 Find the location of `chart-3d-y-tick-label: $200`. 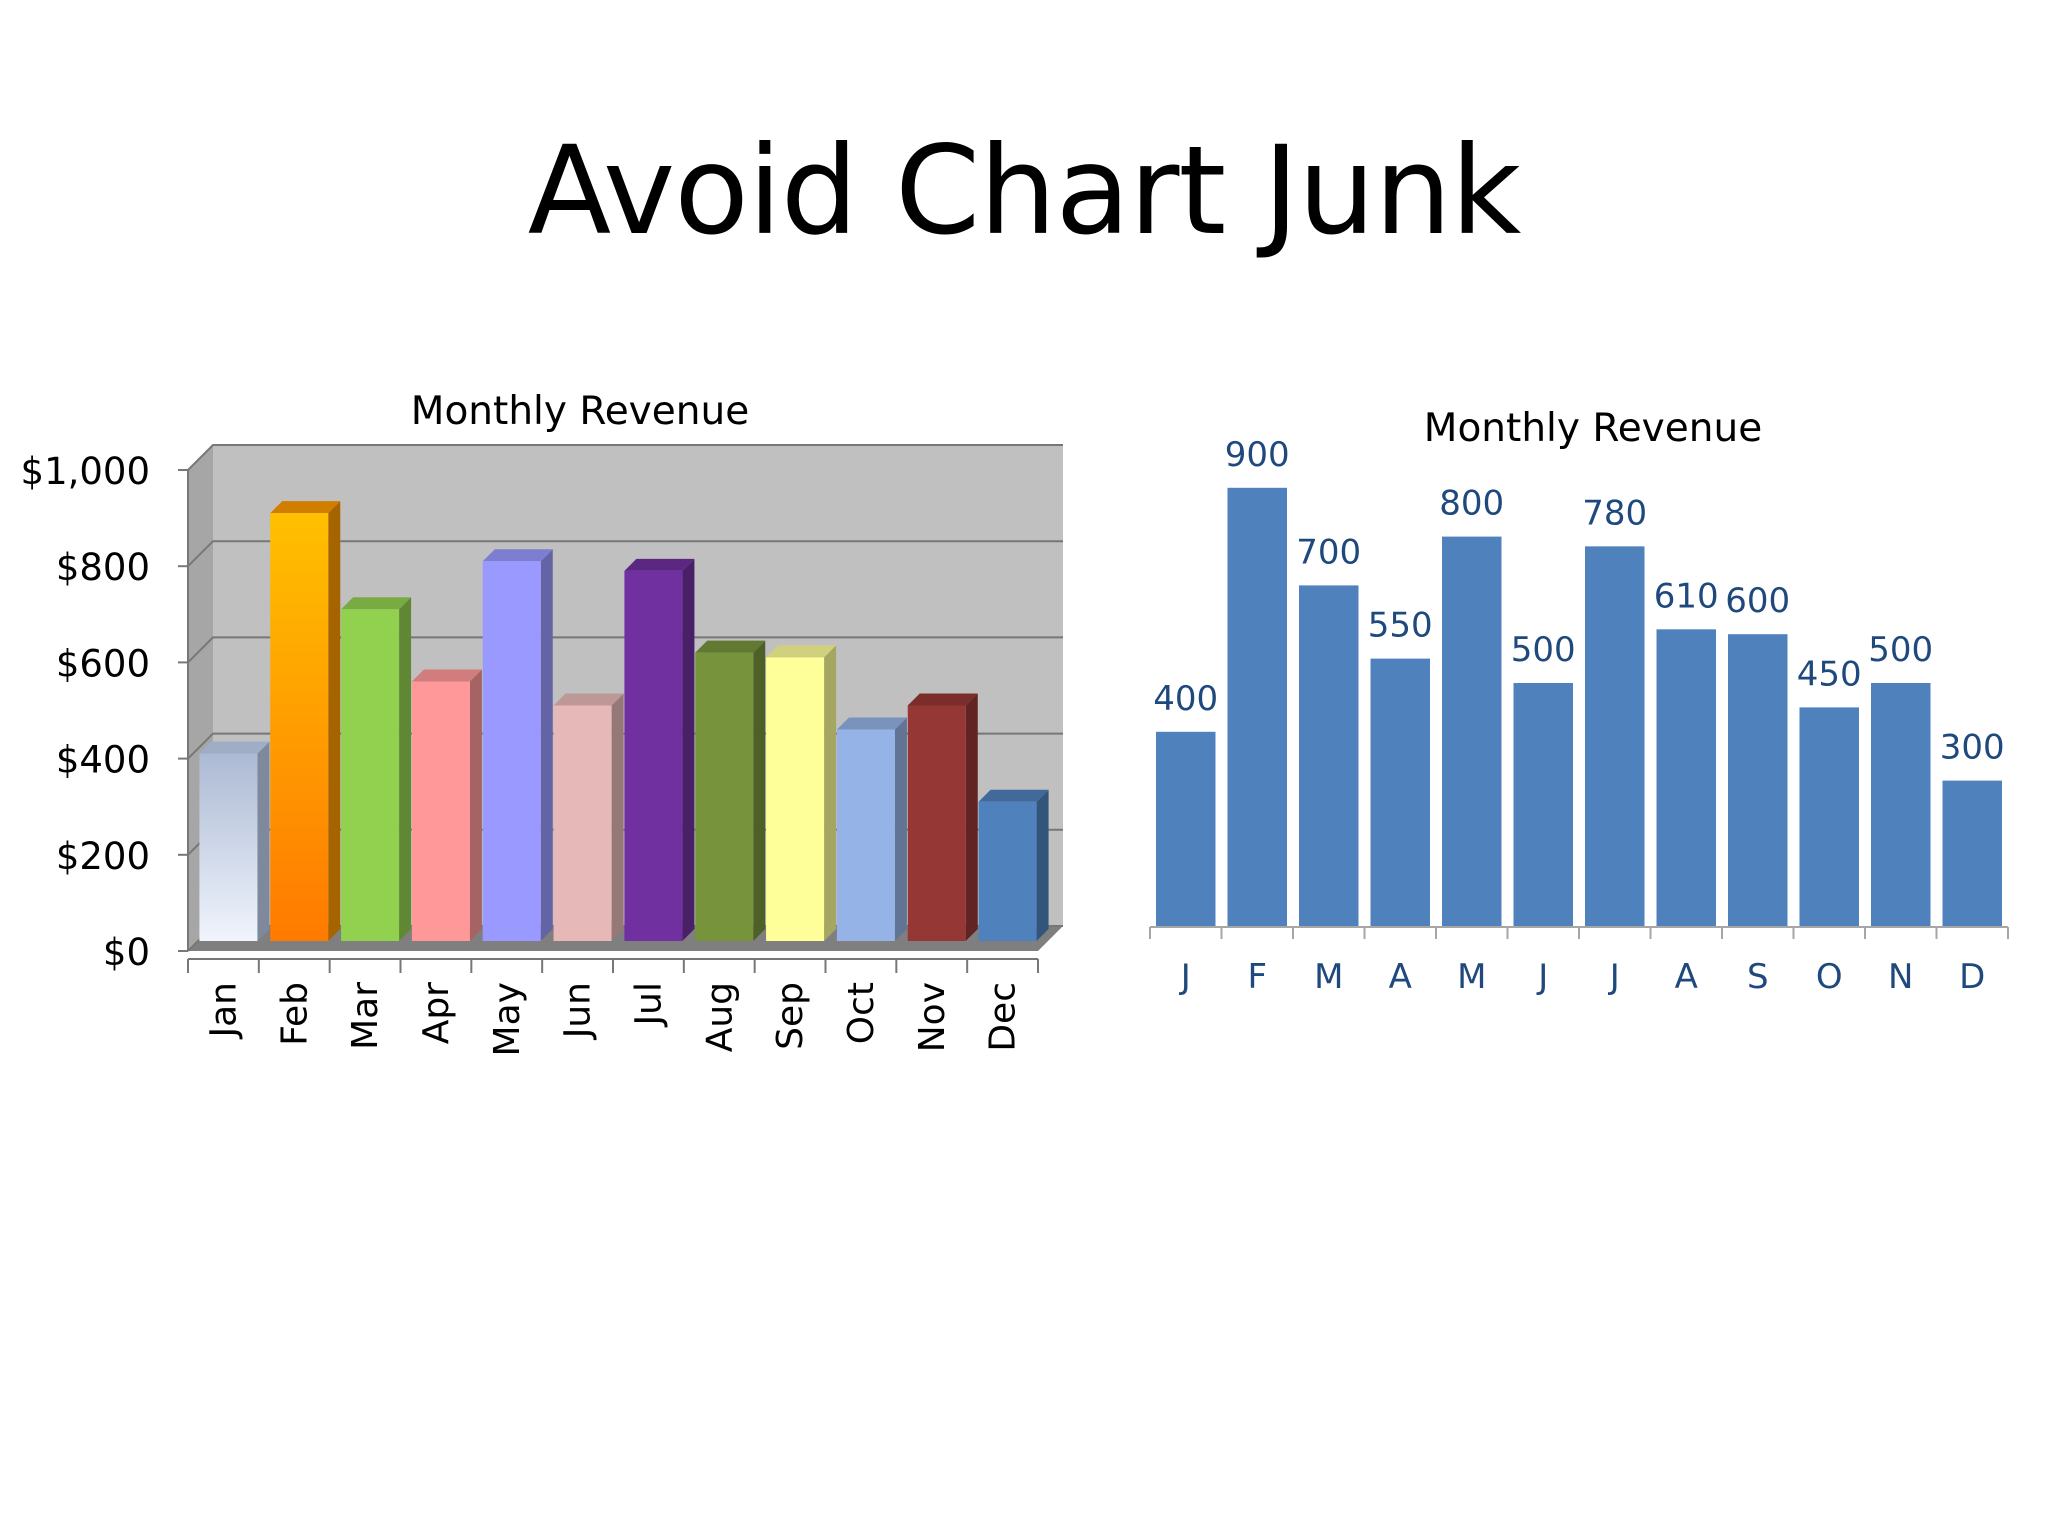

chart-3d-y-tick-label: $200 is located at coordinates (103, 856).